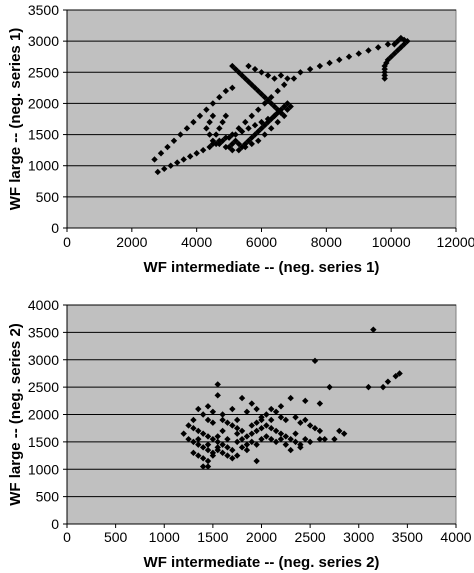  Describe the element at coordinates (67, 537) in the screenshot. I see `x-tick-label: 0` at that location.